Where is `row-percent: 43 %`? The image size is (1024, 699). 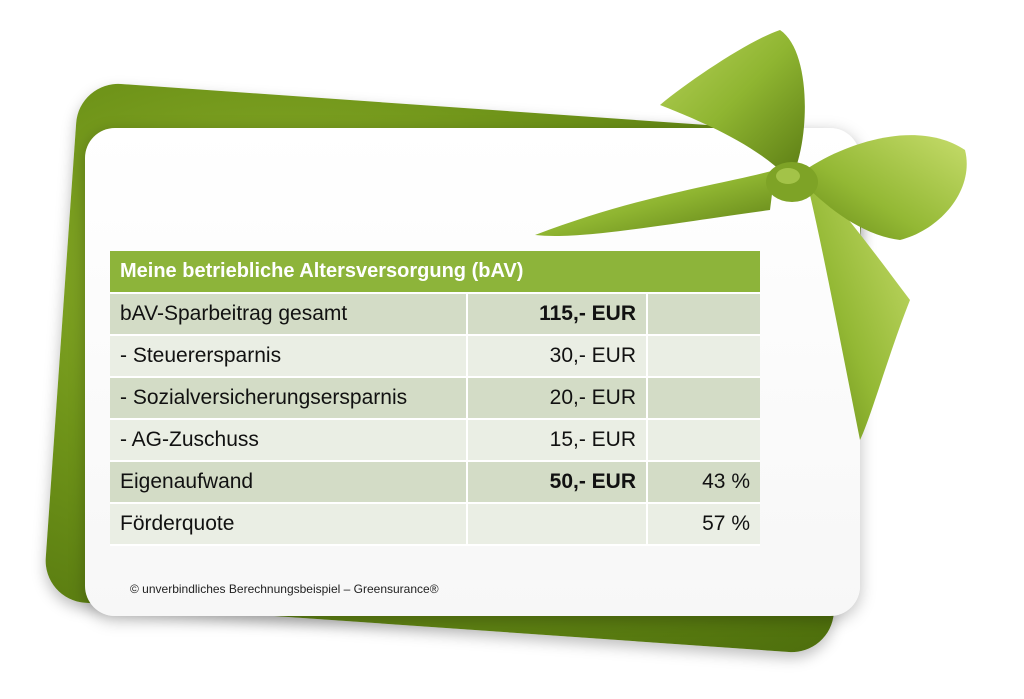 row-percent: 43 % is located at coordinates (703, 482).